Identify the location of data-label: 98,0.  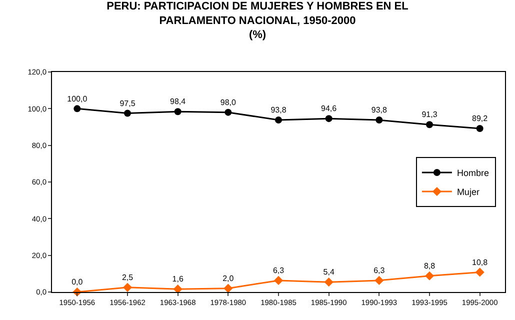
(228, 102).